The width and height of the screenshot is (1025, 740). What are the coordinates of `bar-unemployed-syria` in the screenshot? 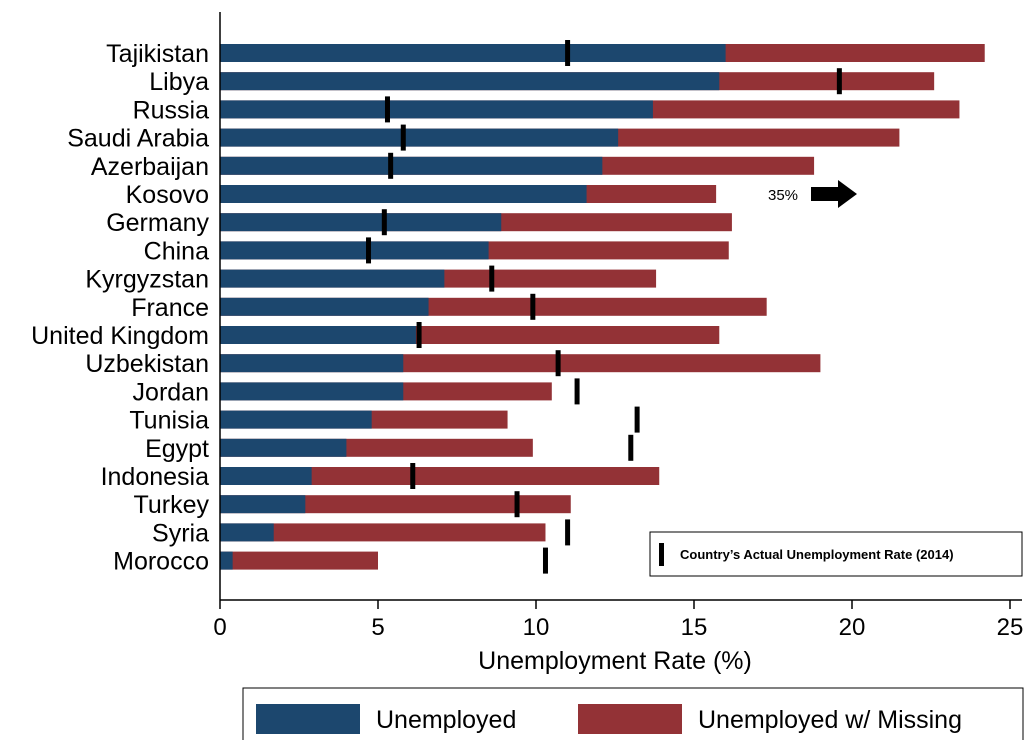 It's located at (247, 532).